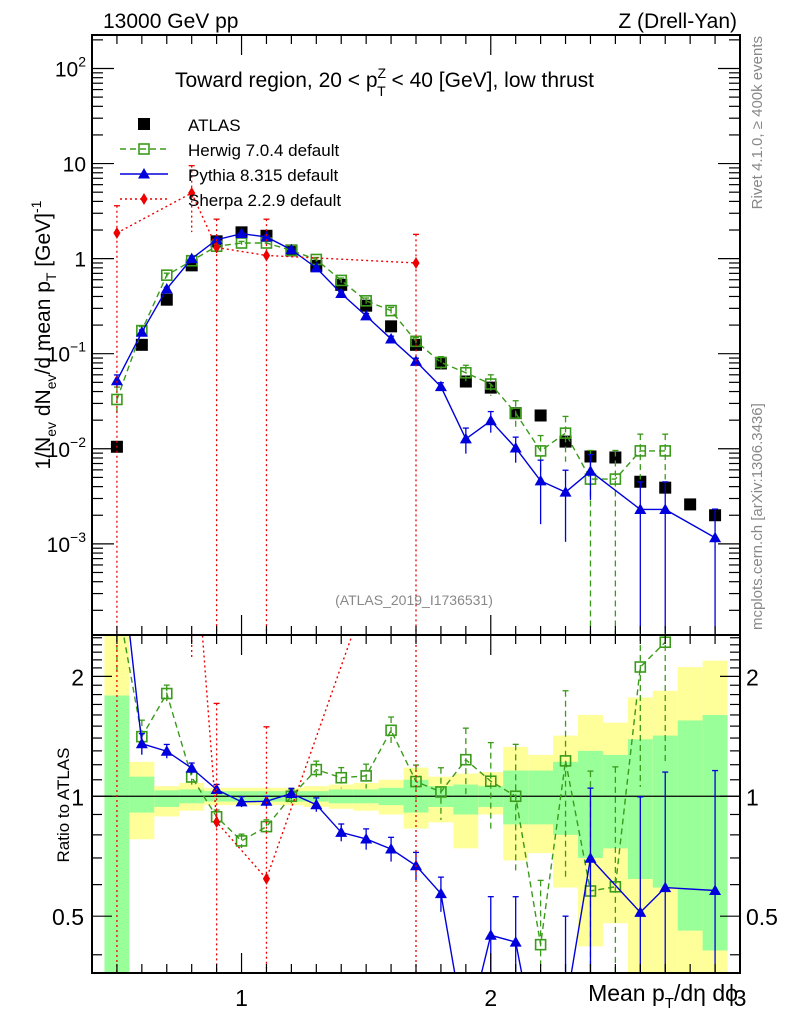 This screenshot has height=1024, width=786. I want to click on x-tick-label: 2, so click(490, 998).